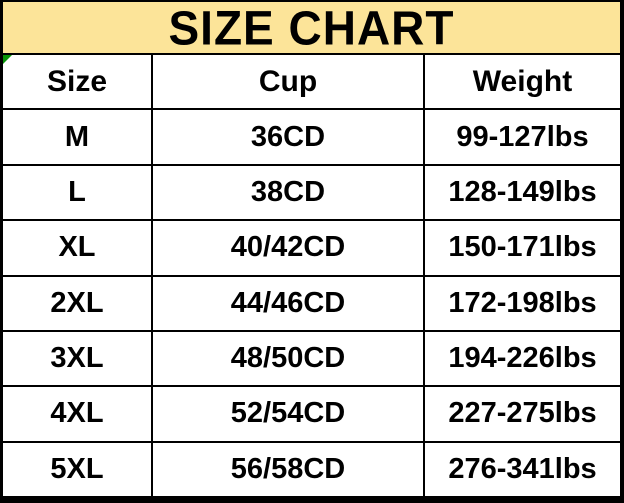  What do you see at coordinates (288, 414) in the screenshot?
I see `table-row-6-cup: 52/54CD` at bounding box center [288, 414].